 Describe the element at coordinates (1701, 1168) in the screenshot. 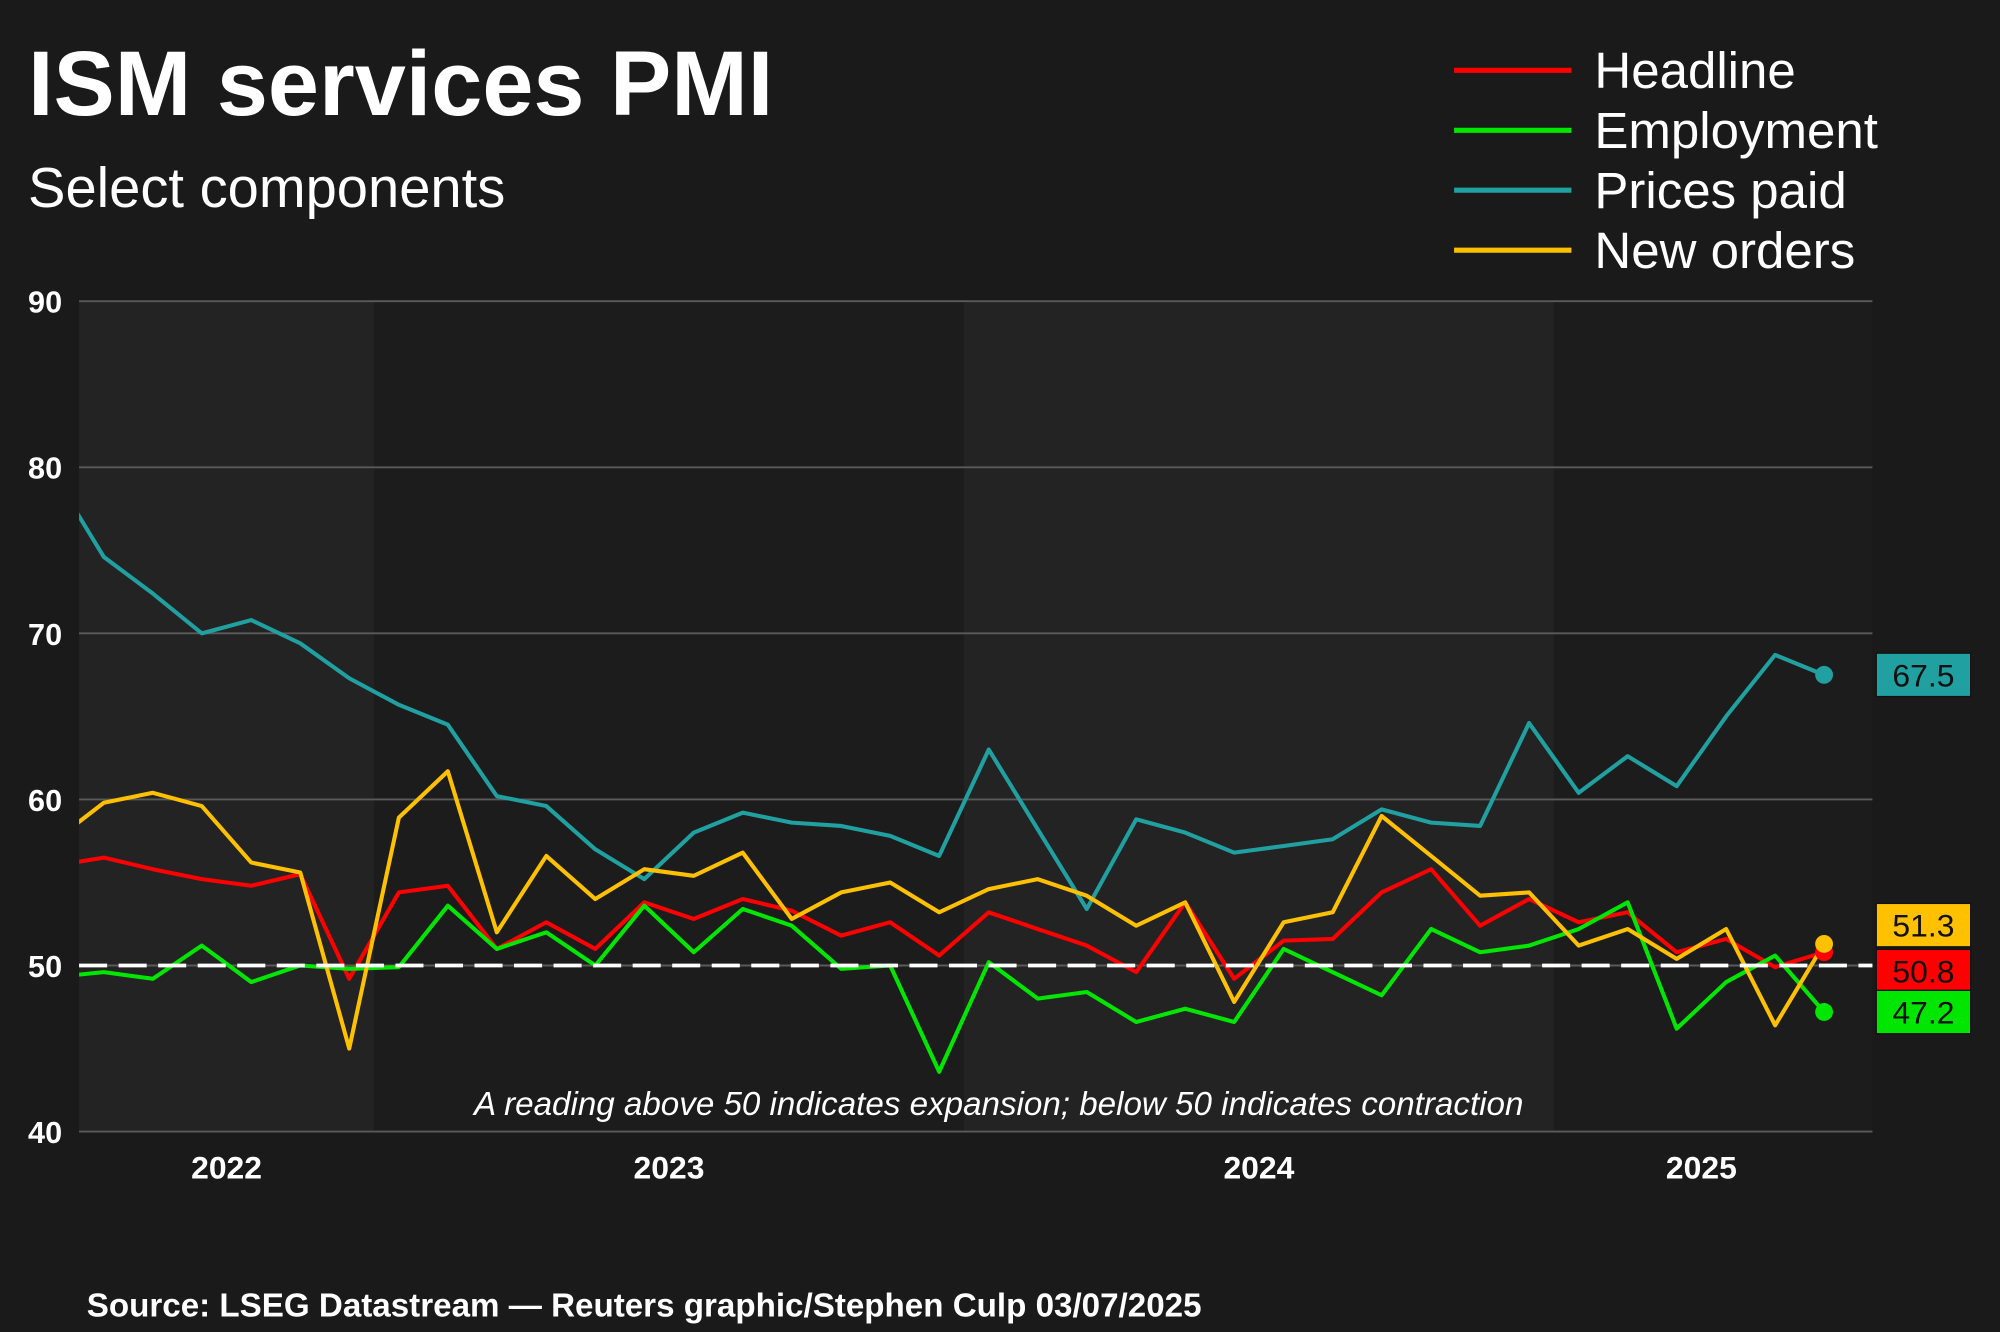

I see `x-tick-label: 2025` at that location.